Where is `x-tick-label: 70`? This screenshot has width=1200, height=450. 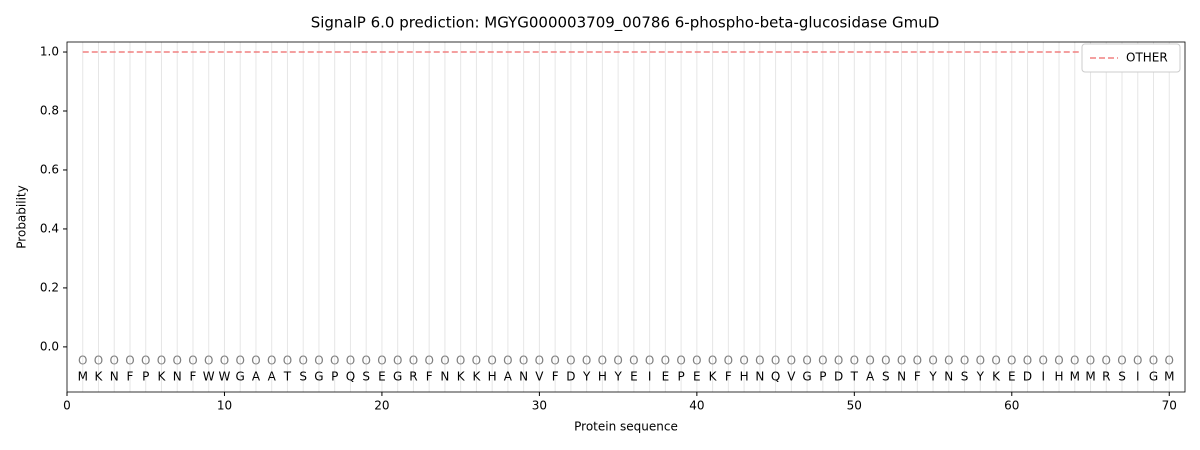 x-tick-label: 70 is located at coordinates (1169, 406).